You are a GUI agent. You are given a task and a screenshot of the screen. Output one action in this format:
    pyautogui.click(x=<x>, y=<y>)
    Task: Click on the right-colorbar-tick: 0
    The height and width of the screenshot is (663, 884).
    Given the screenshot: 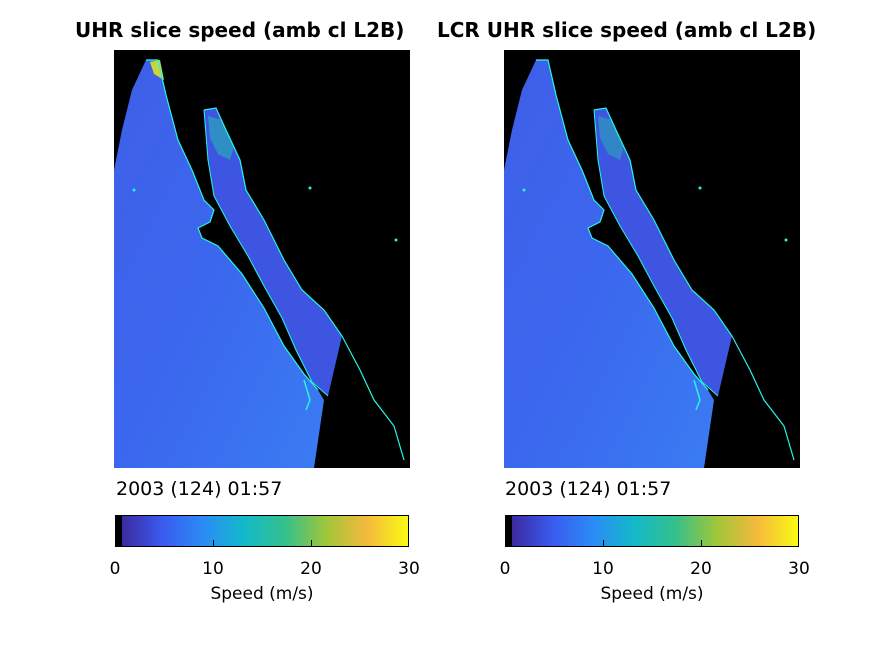 What is the action you would take?
    pyautogui.click(x=505, y=569)
    